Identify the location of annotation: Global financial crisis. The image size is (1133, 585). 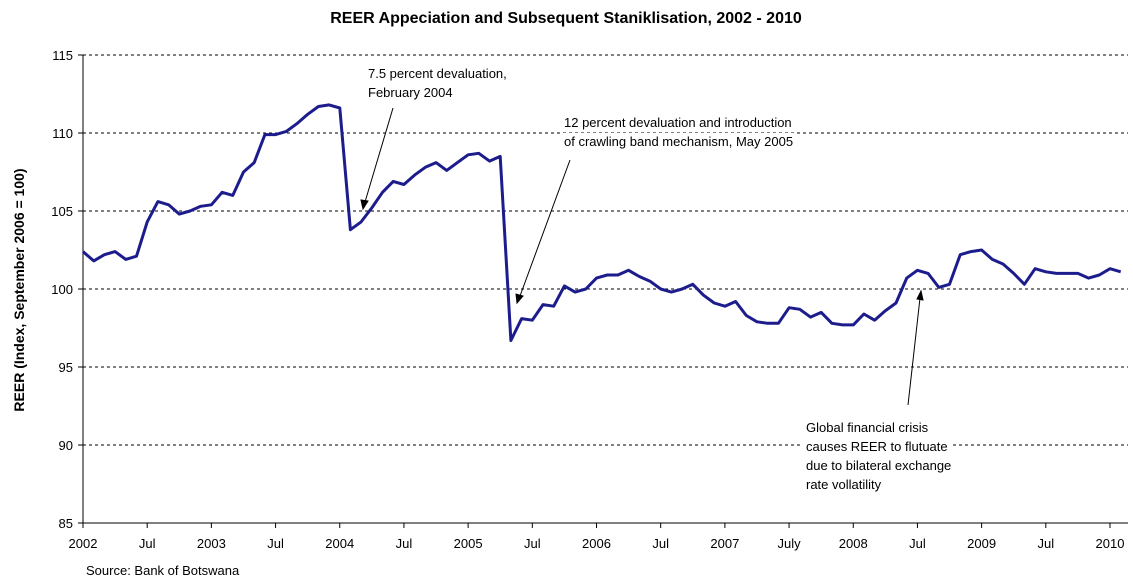
(867, 427).